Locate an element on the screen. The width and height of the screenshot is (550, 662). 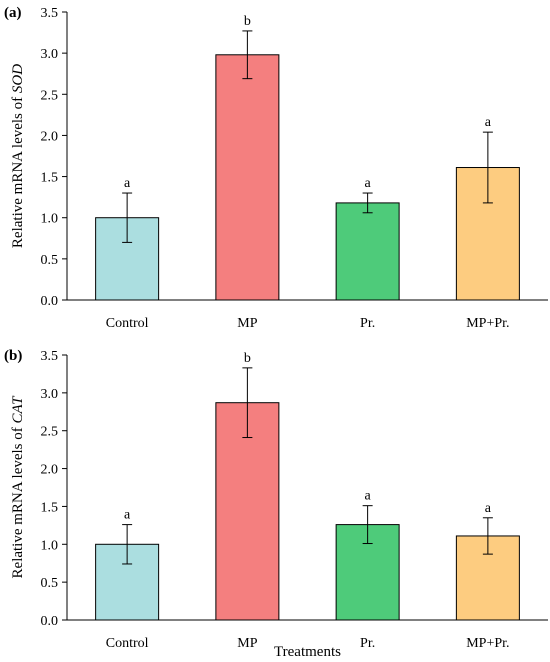
y-axis-title-gene: CAT is located at coordinates (18, 409).